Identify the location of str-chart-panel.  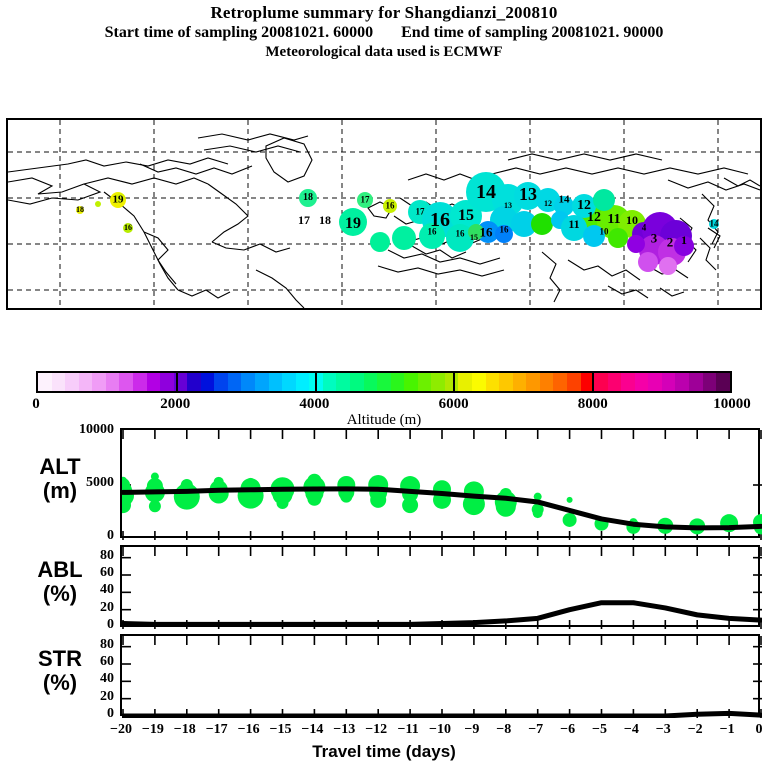
(441, 676).